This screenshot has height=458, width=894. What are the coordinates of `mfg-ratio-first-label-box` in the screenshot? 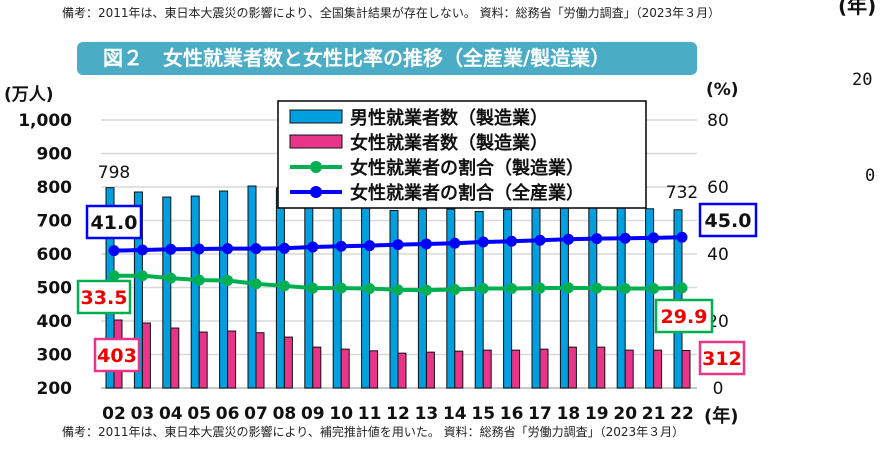 It's located at (104, 297).